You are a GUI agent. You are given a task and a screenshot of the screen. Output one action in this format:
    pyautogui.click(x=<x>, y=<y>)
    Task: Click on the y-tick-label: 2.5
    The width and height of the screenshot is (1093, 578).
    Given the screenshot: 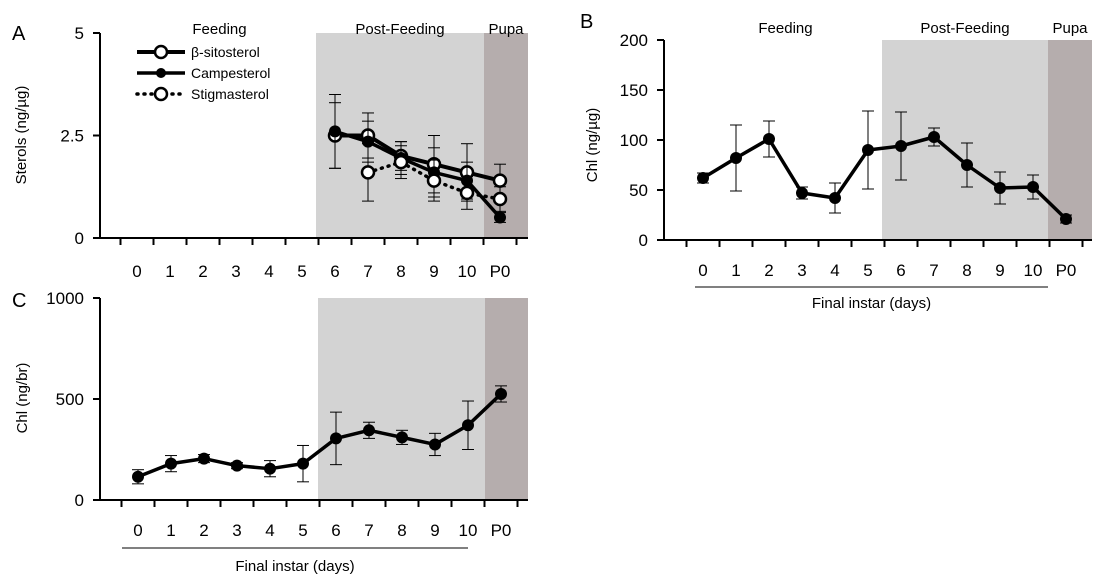 What is the action you would take?
    pyautogui.click(x=72, y=136)
    